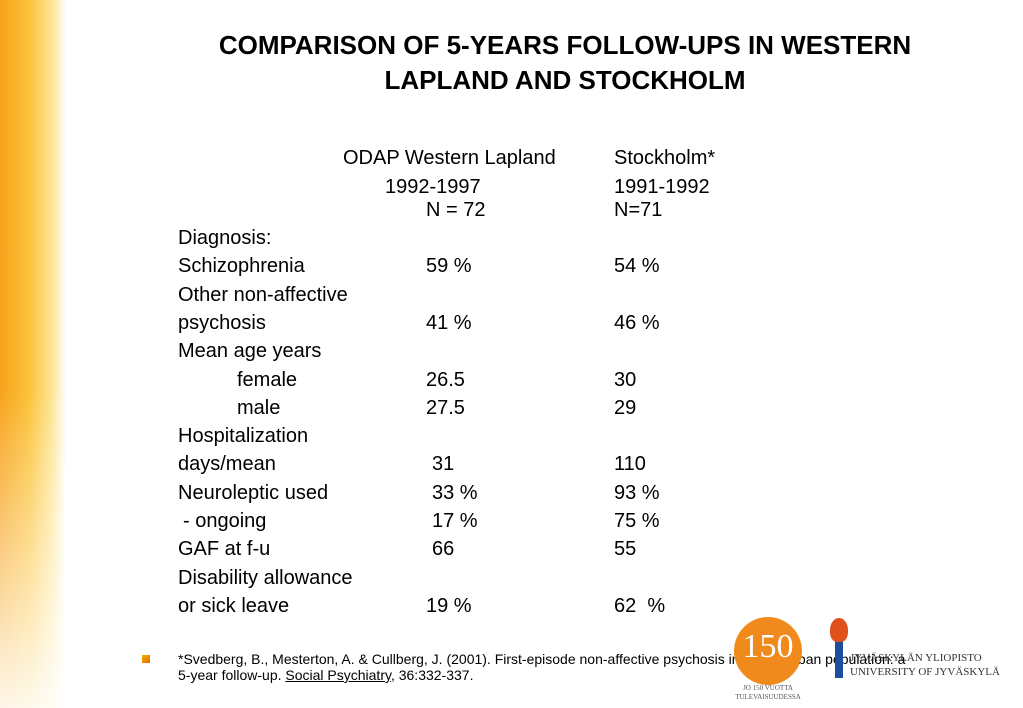  Describe the element at coordinates (637, 493) in the screenshot. I see `cell: 93 %` at that location.